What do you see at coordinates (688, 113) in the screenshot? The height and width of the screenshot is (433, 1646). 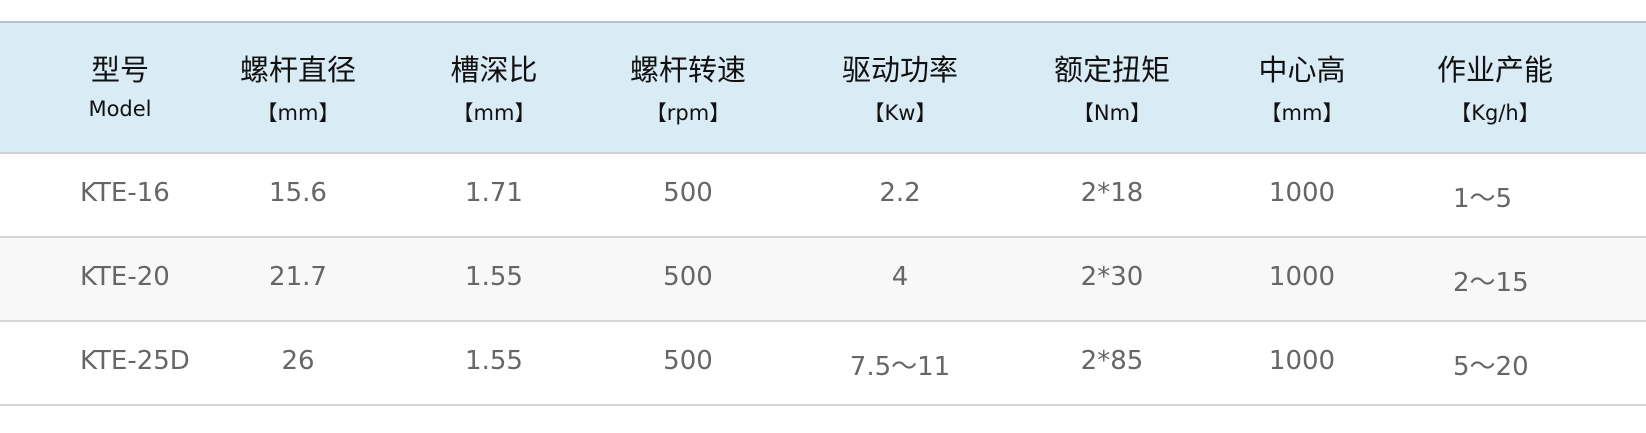 I see `header-screw-speed-unit: 【rpm】` at bounding box center [688, 113].